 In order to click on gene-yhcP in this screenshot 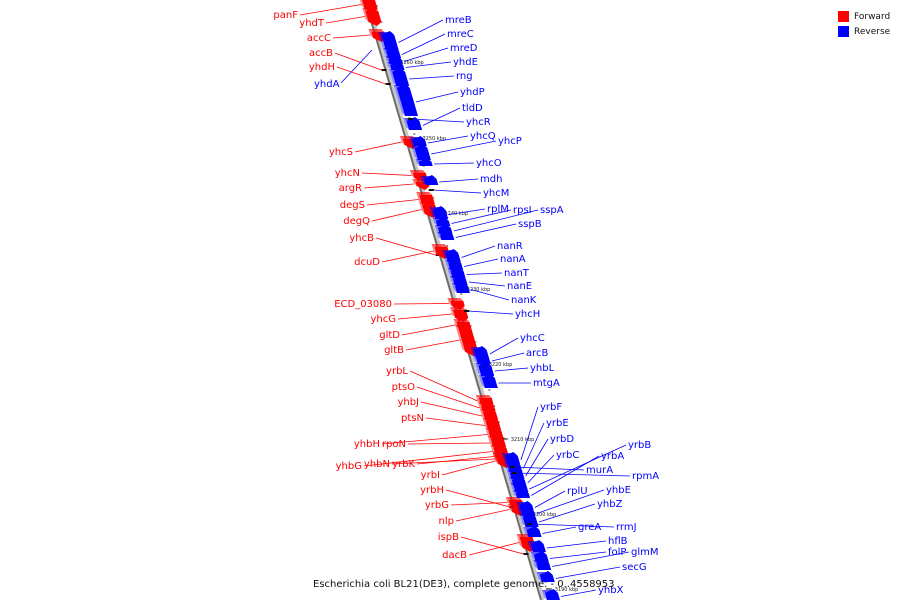, I will do `click(421, 152)`.